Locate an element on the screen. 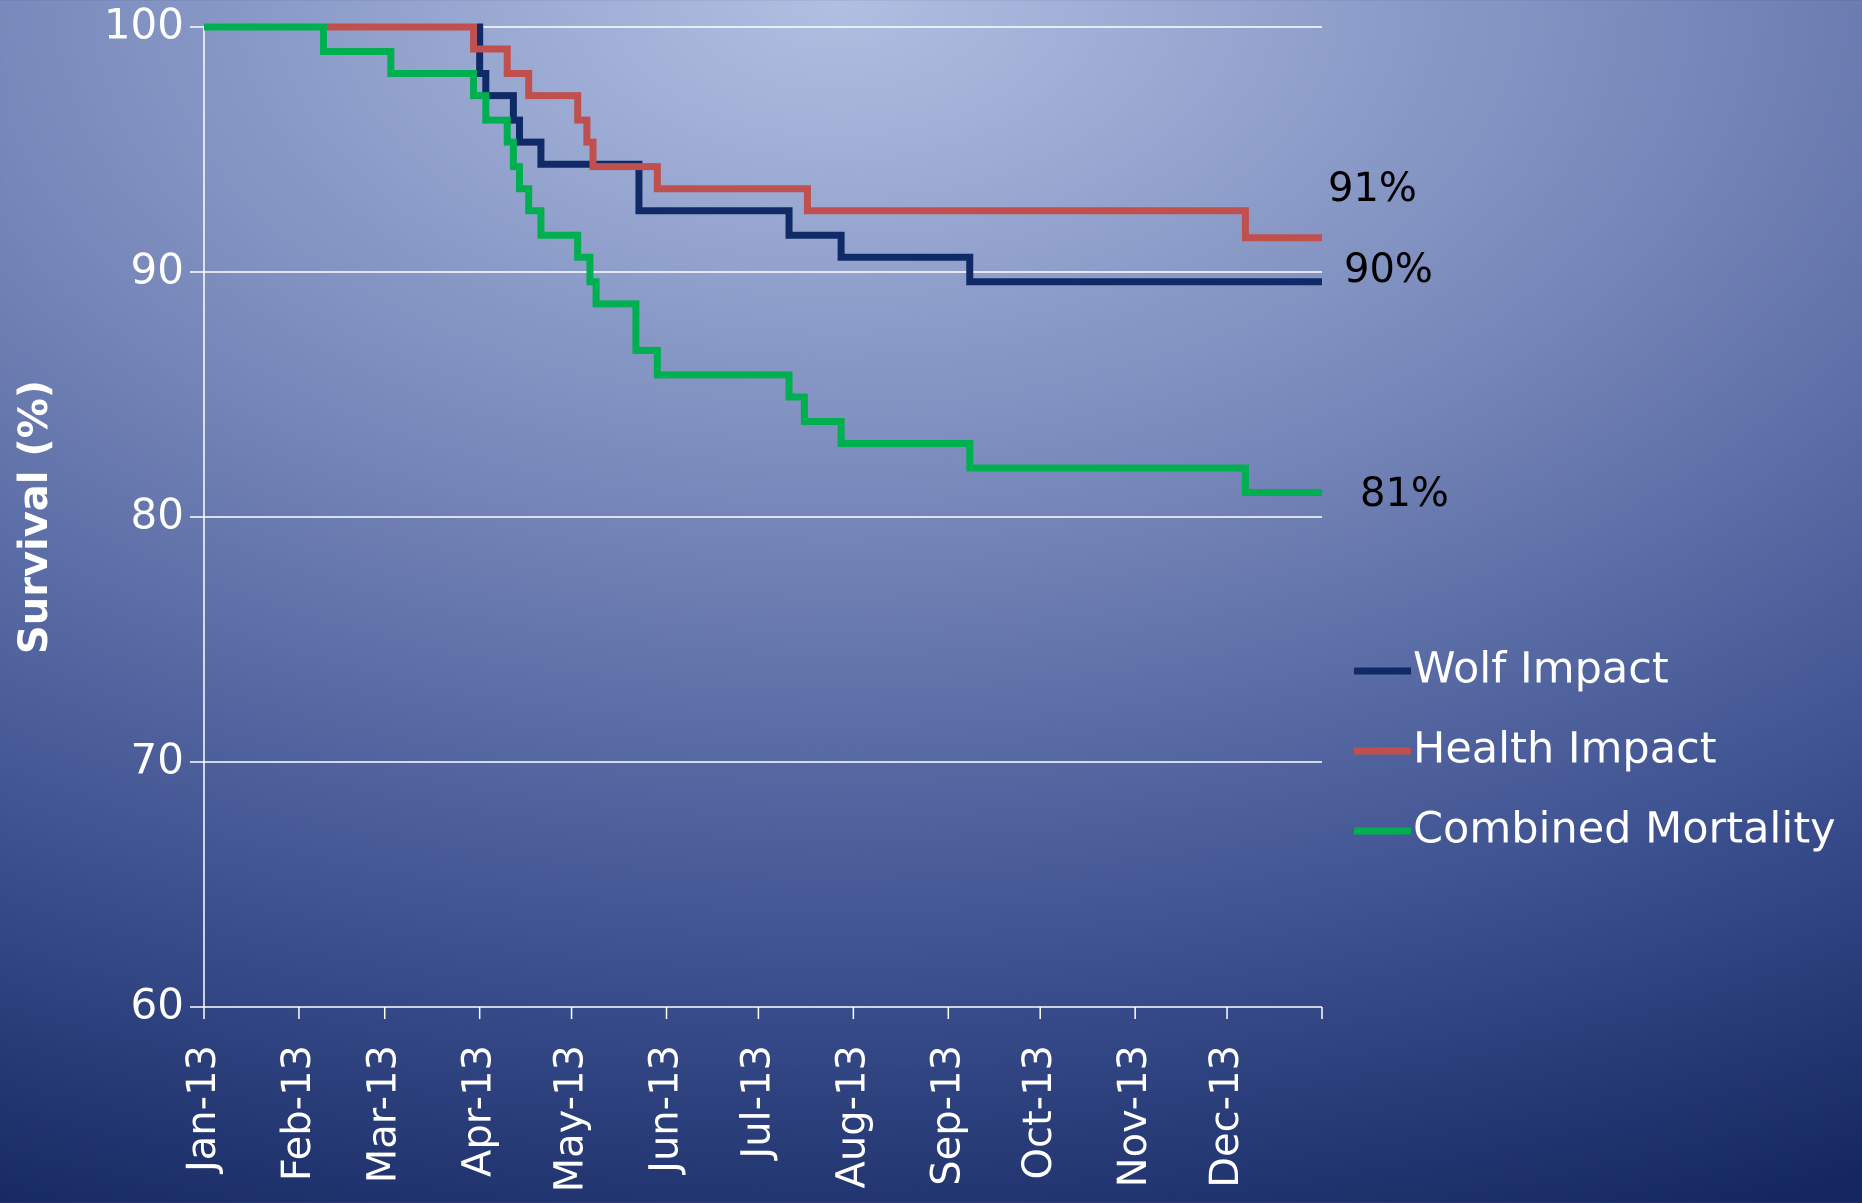 This screenshot has width=1862, height=1203. end-label: 91% is located at coordinates (1372, 188).